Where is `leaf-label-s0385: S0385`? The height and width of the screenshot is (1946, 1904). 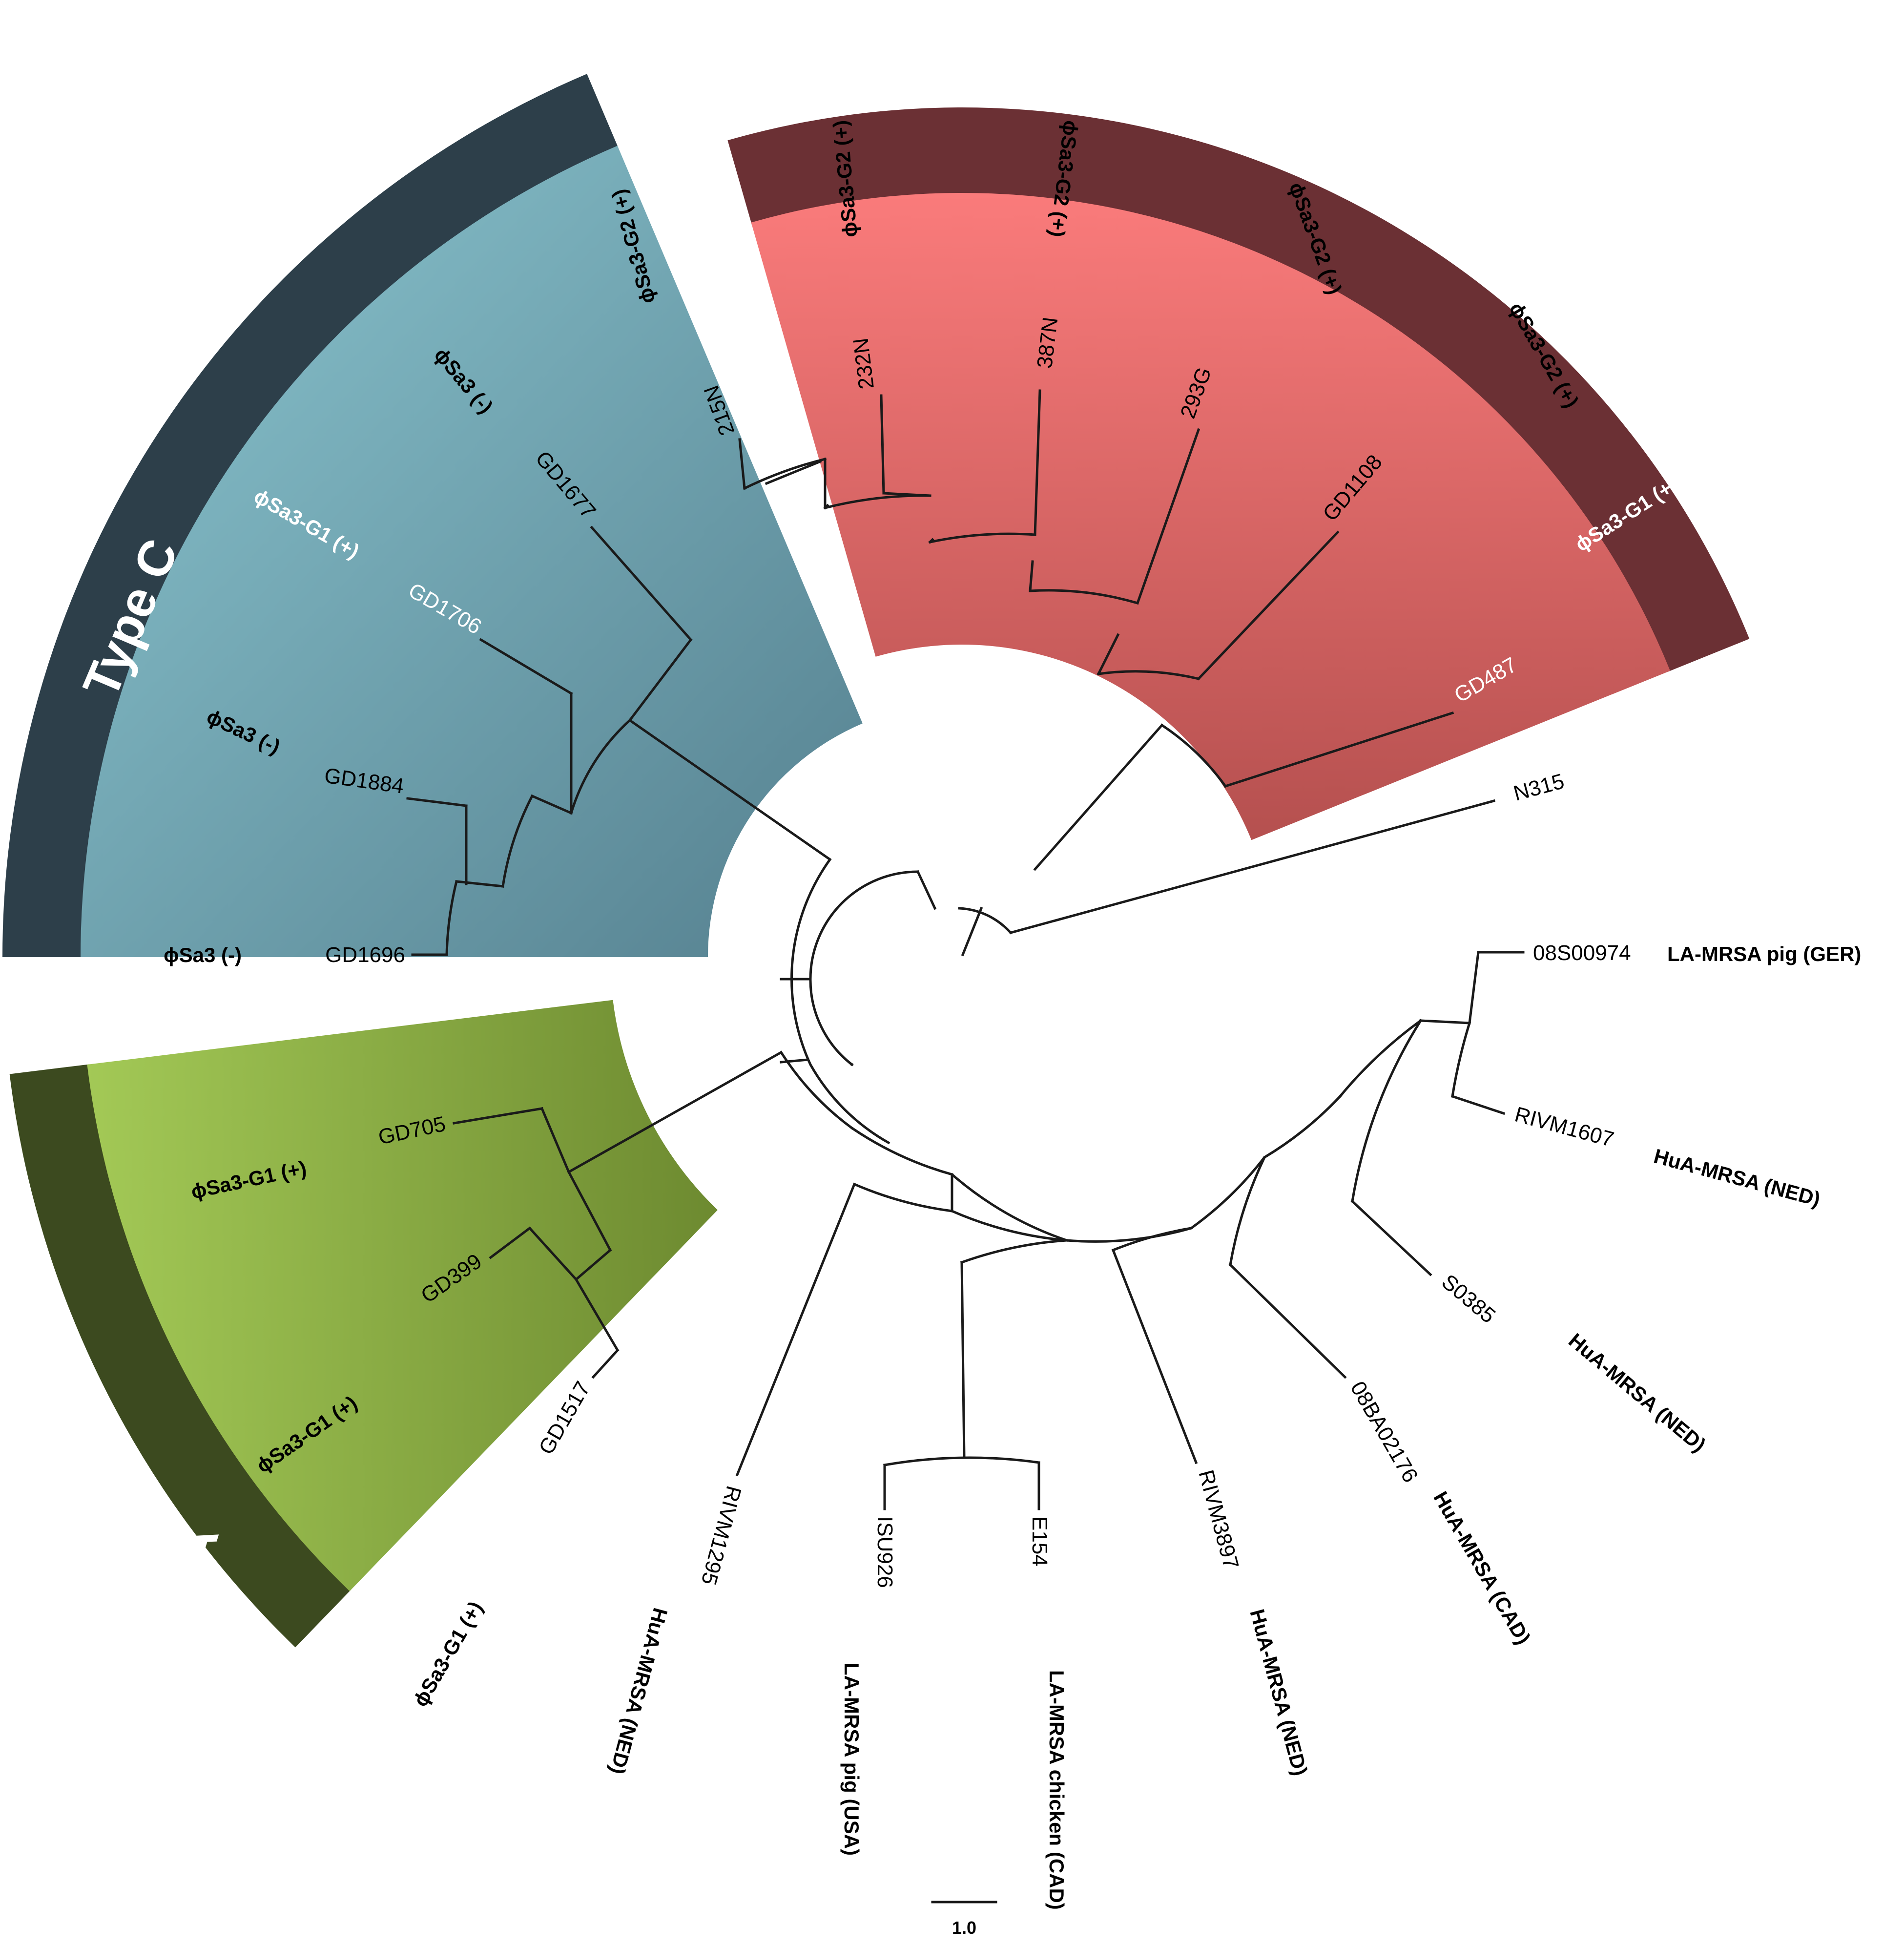 leaf-label-s0385: S0385 is located at coordinates (1468, 1299).